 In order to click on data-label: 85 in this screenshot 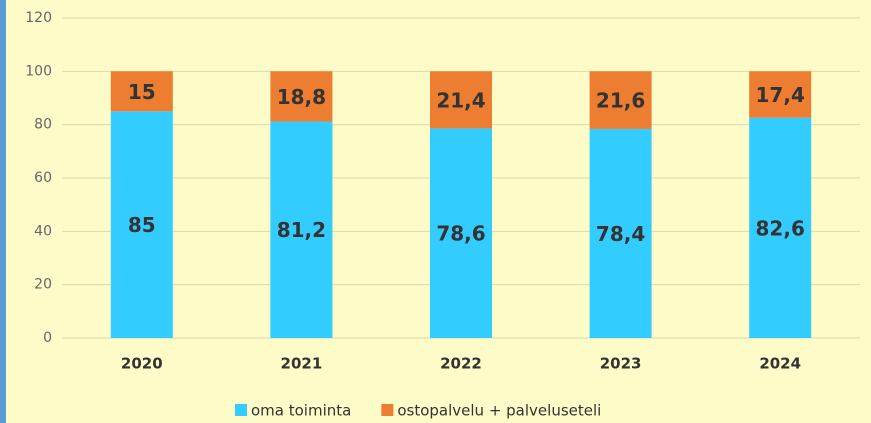, I will do `click(142, 225)`.